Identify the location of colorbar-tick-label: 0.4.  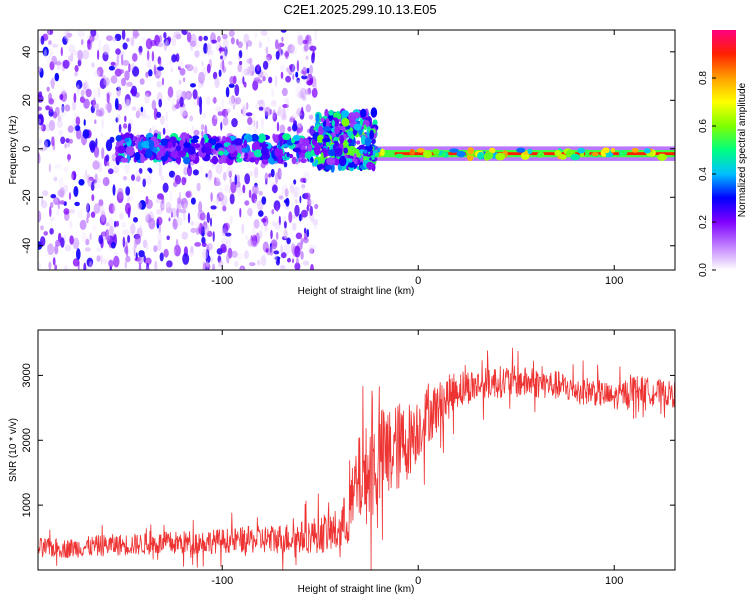
(703, 174).